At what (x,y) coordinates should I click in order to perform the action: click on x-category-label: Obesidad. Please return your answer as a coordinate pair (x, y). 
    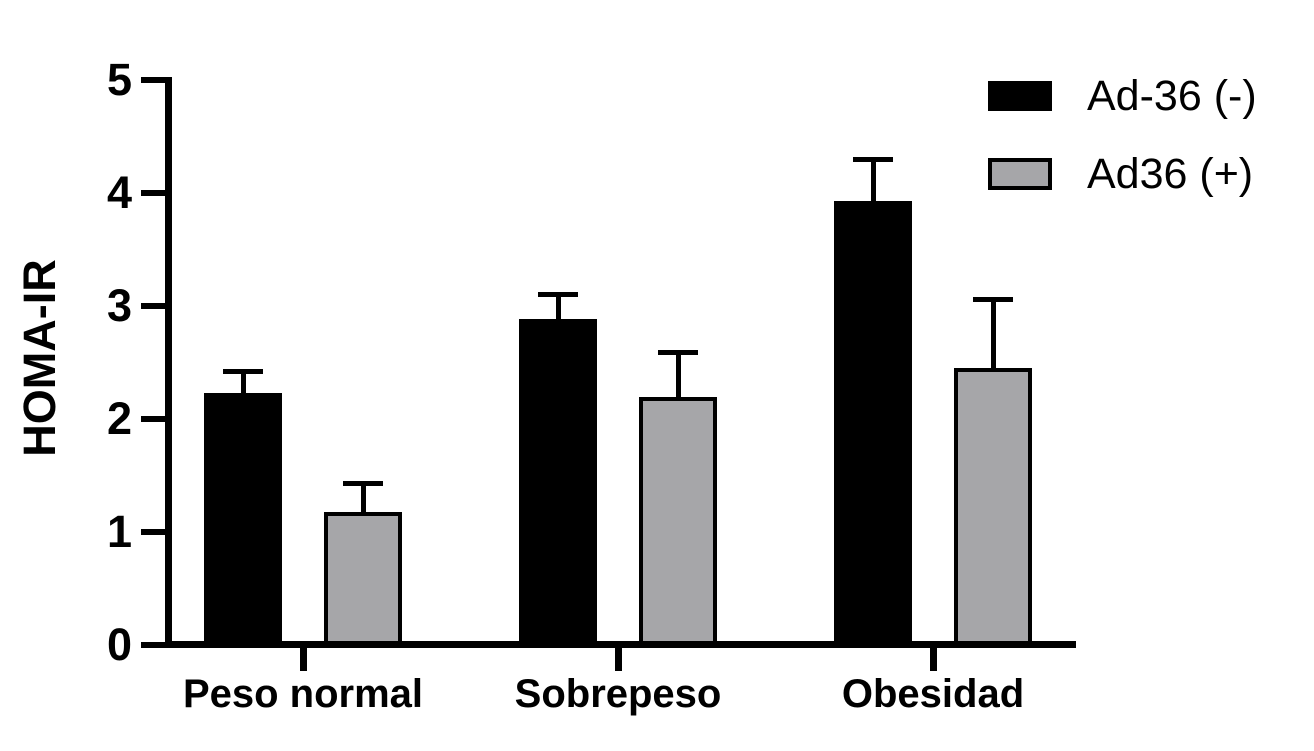
    Looking at the image, I should click on (933, 694).